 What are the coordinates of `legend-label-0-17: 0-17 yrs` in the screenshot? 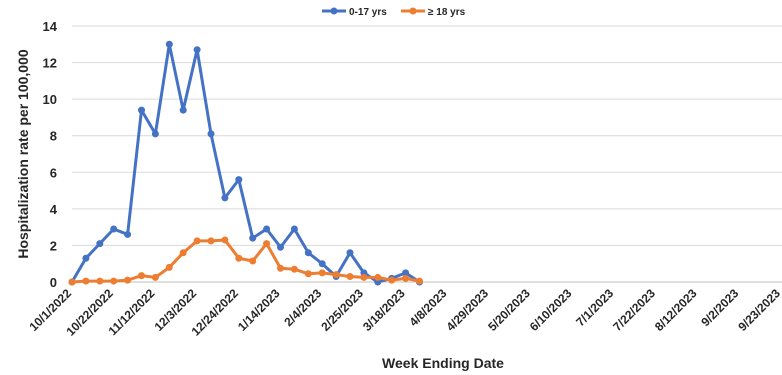 It's located at (368, 12).